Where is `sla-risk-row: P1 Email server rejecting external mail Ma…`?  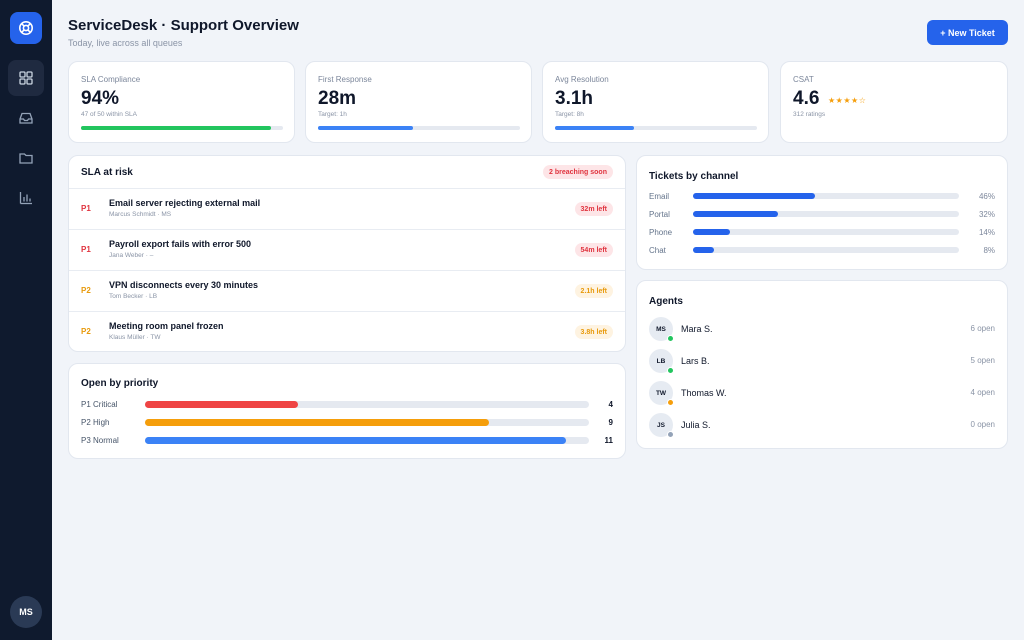
sla-risk-row: P1 Email server rejecting external mail Ma… is located at coordinates (347, 208).